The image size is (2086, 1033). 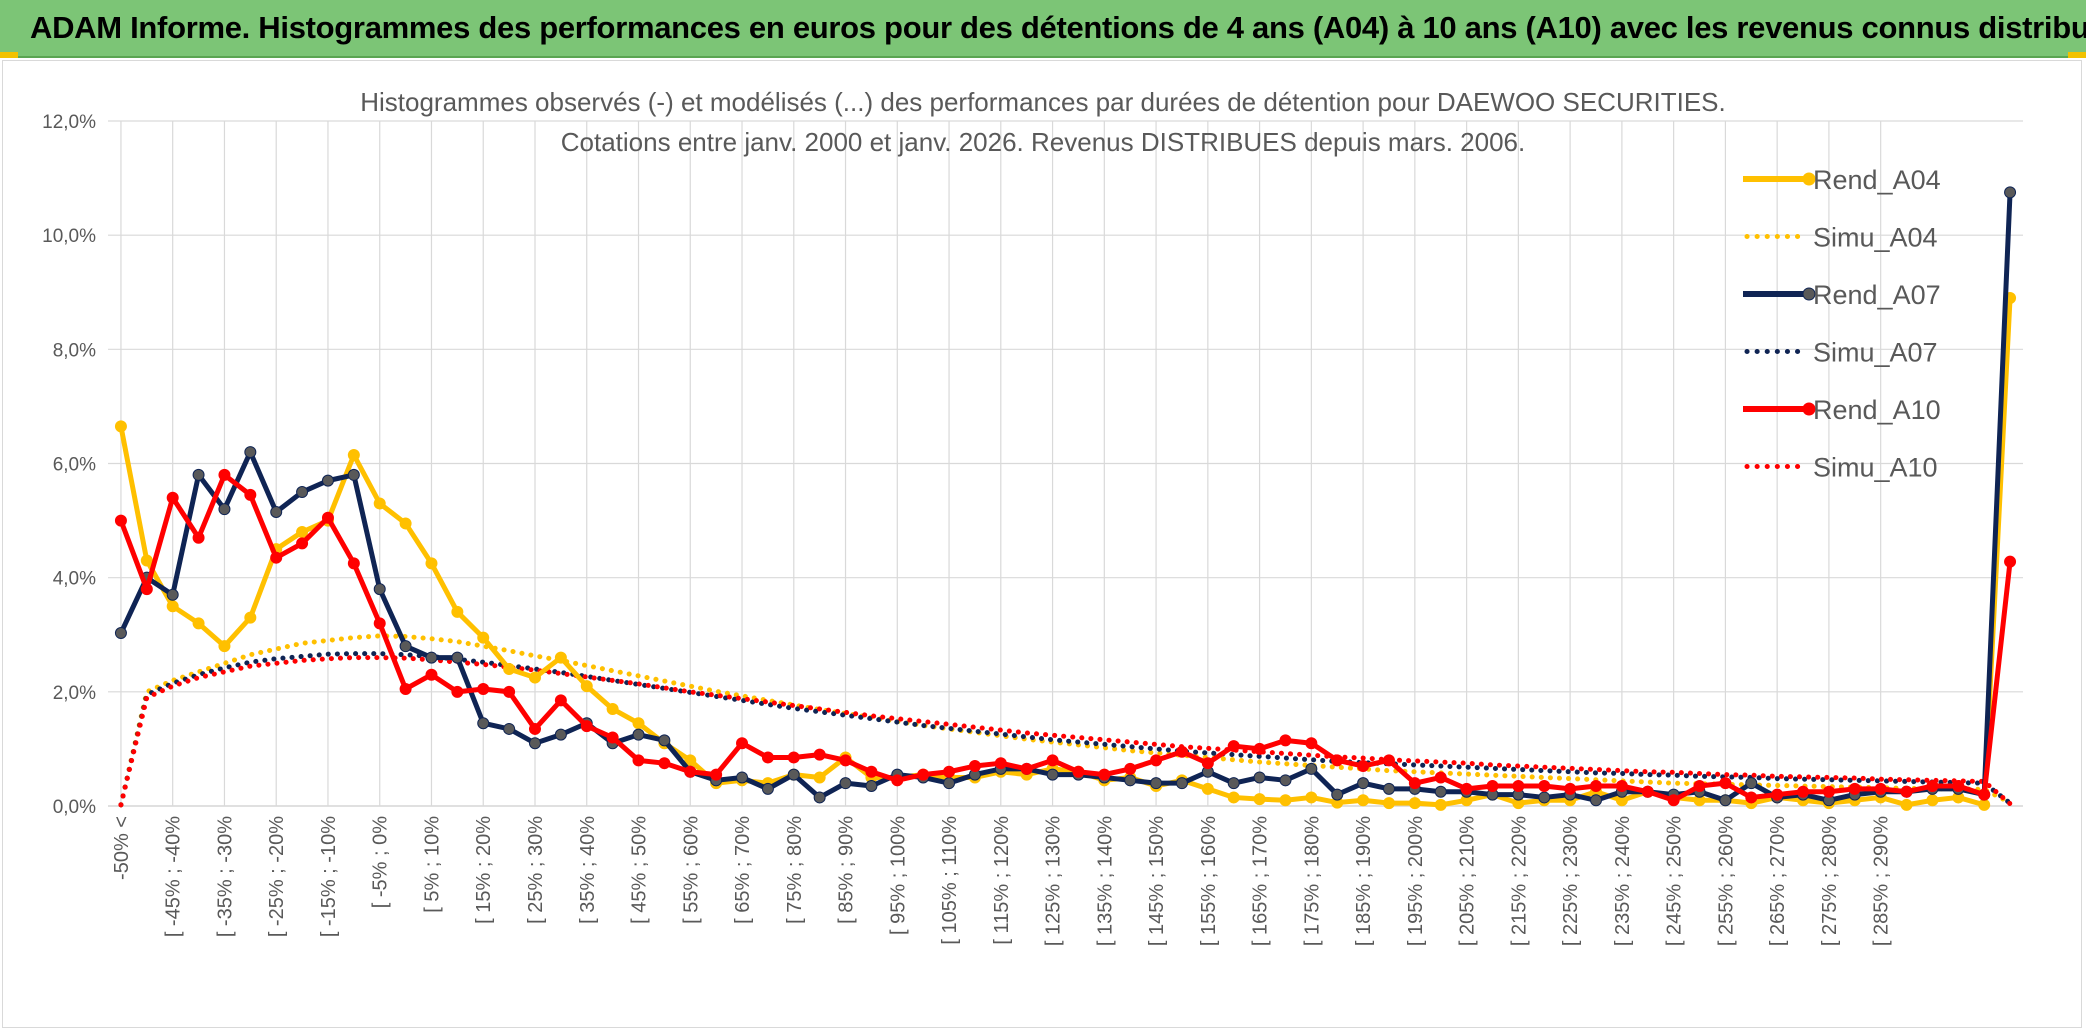 What do you see at coordinates (1571, 881) in the screenshot?
I see `x-tick-label: [ 225% ; 230%` at bounding box center [1571, 881].